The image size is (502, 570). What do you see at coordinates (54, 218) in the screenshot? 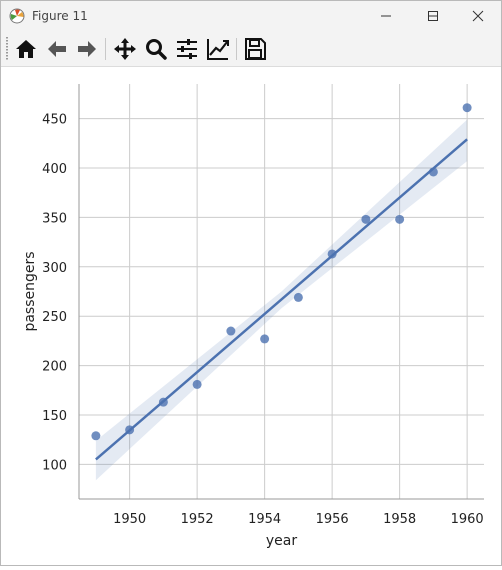
I see `y-tick-label: 350` at bounding box center [54, 218].